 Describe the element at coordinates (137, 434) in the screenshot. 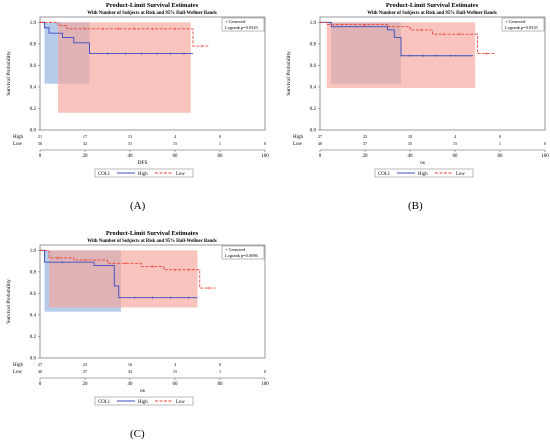

I see `caption-c: (C)` at that location.